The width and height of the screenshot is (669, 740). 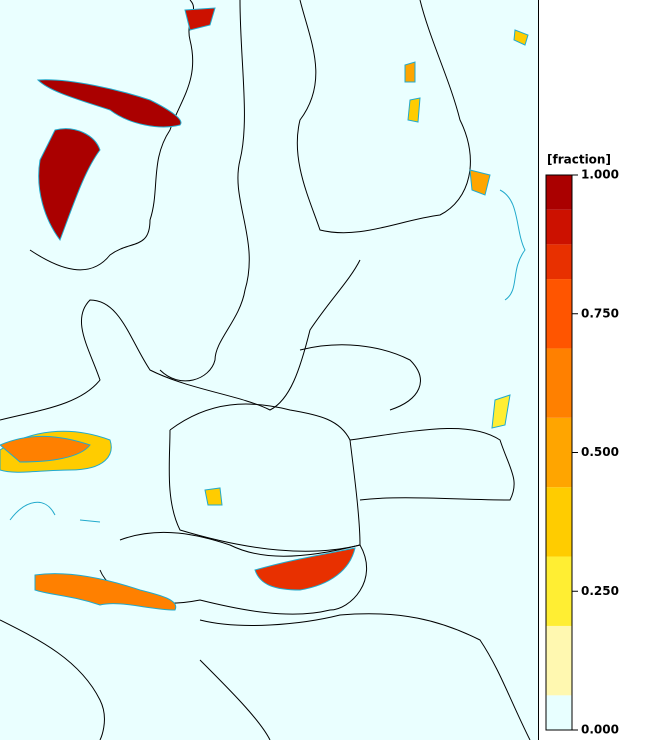 What do you see at coordinates (600, 452) in the screenshot?
I see `colorbar-tick-label: 0.500` at bounding box center [600, 452].